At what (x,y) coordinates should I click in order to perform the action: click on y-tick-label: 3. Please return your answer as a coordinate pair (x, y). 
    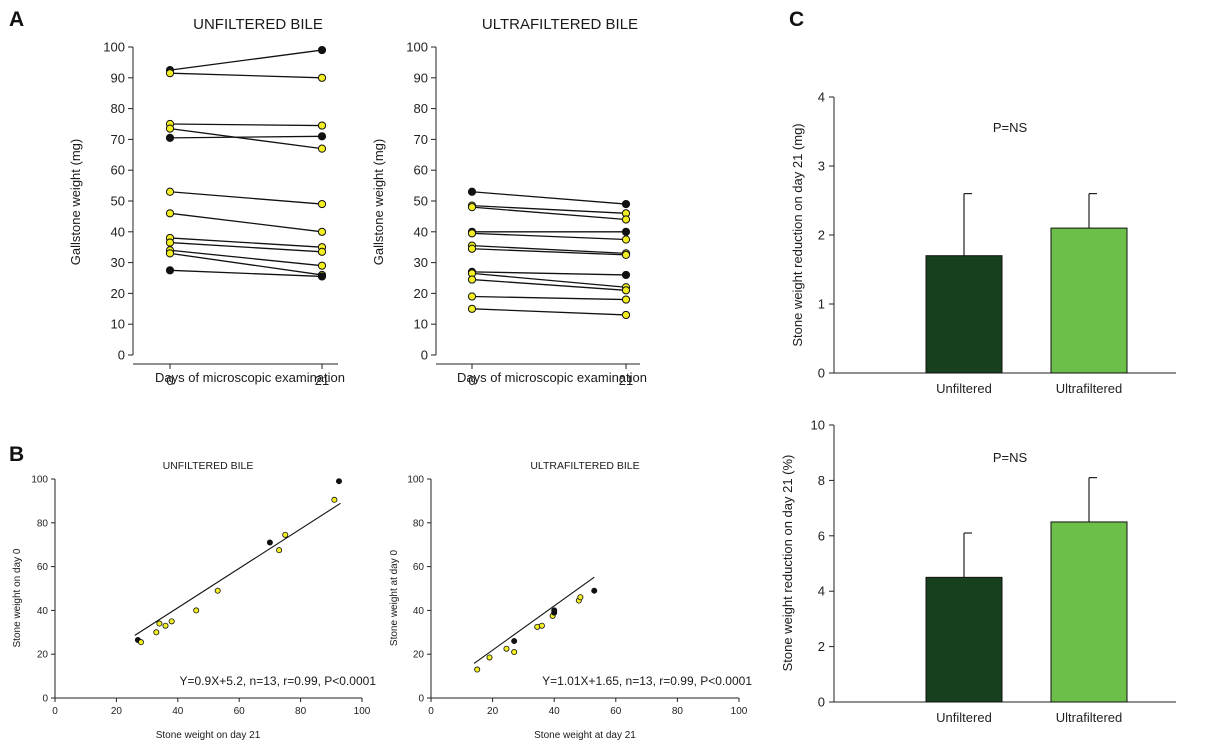
    Looking at the image, I should click on (821, 166).